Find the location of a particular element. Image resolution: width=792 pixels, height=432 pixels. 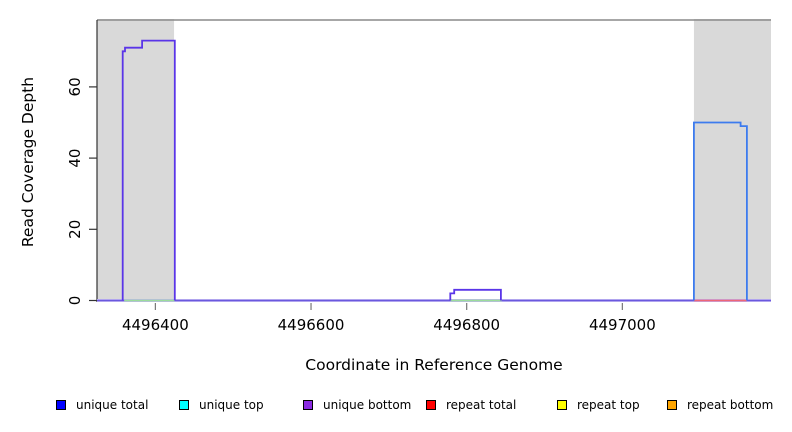

y-tick-label: 40 is located at coordinates (75, 158).